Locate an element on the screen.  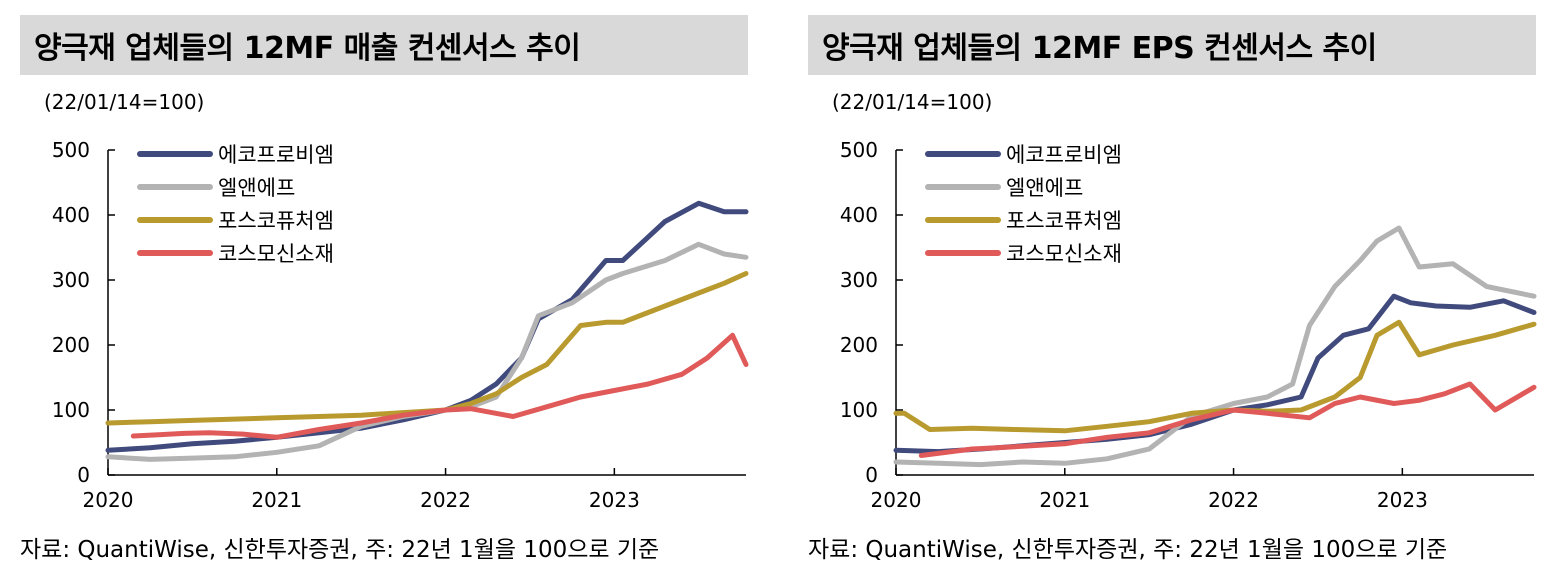
title-bar: 양극재 업체들의 12MF 매출 컨센서스 추이 is located at coordinates (384, 45).